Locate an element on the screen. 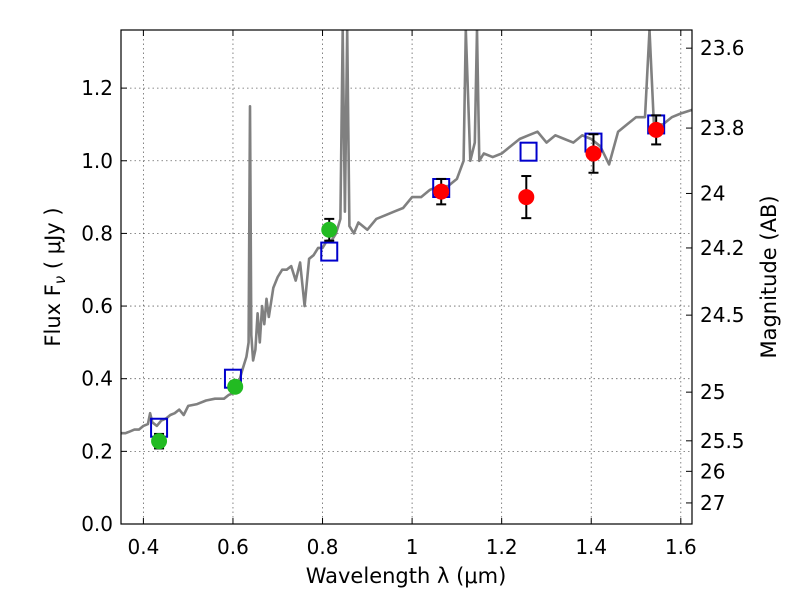 The width and height of the screenshot is (800, 600). x-tick-label: 0.8 is located at coordinates (323, 547).